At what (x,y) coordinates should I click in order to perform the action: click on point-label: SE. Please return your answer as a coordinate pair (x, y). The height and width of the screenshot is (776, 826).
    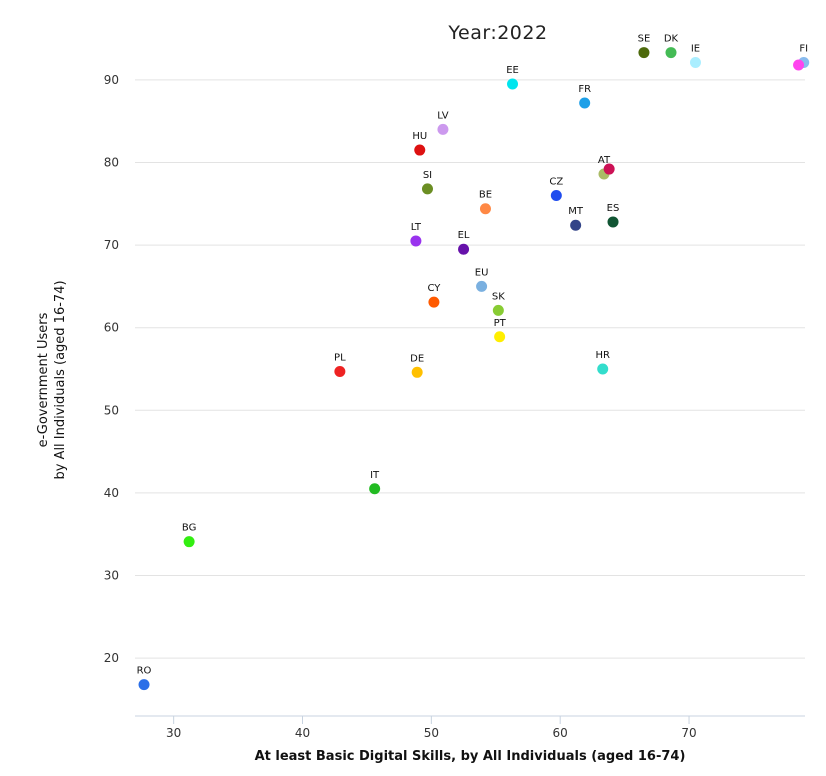
    Looking at the image, I should click on (644, 39).